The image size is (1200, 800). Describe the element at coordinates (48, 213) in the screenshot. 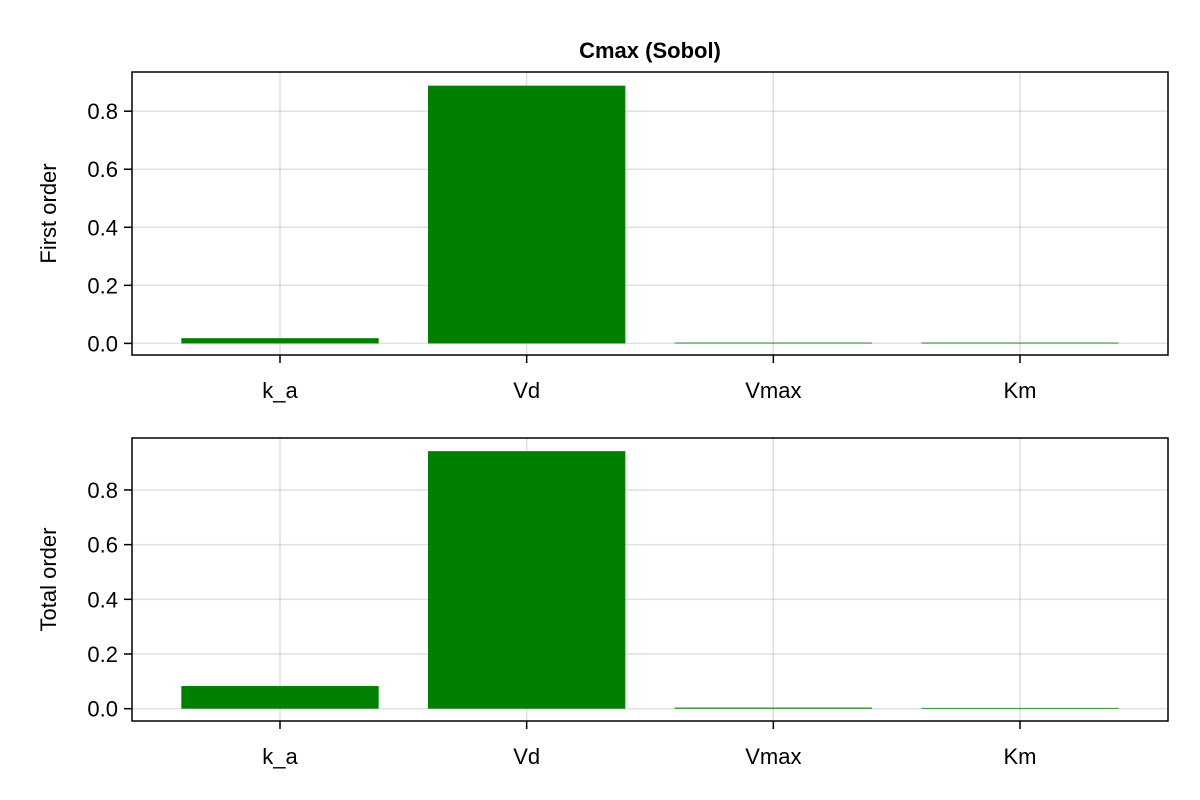

I see `y-axis-label: First order` at that location.